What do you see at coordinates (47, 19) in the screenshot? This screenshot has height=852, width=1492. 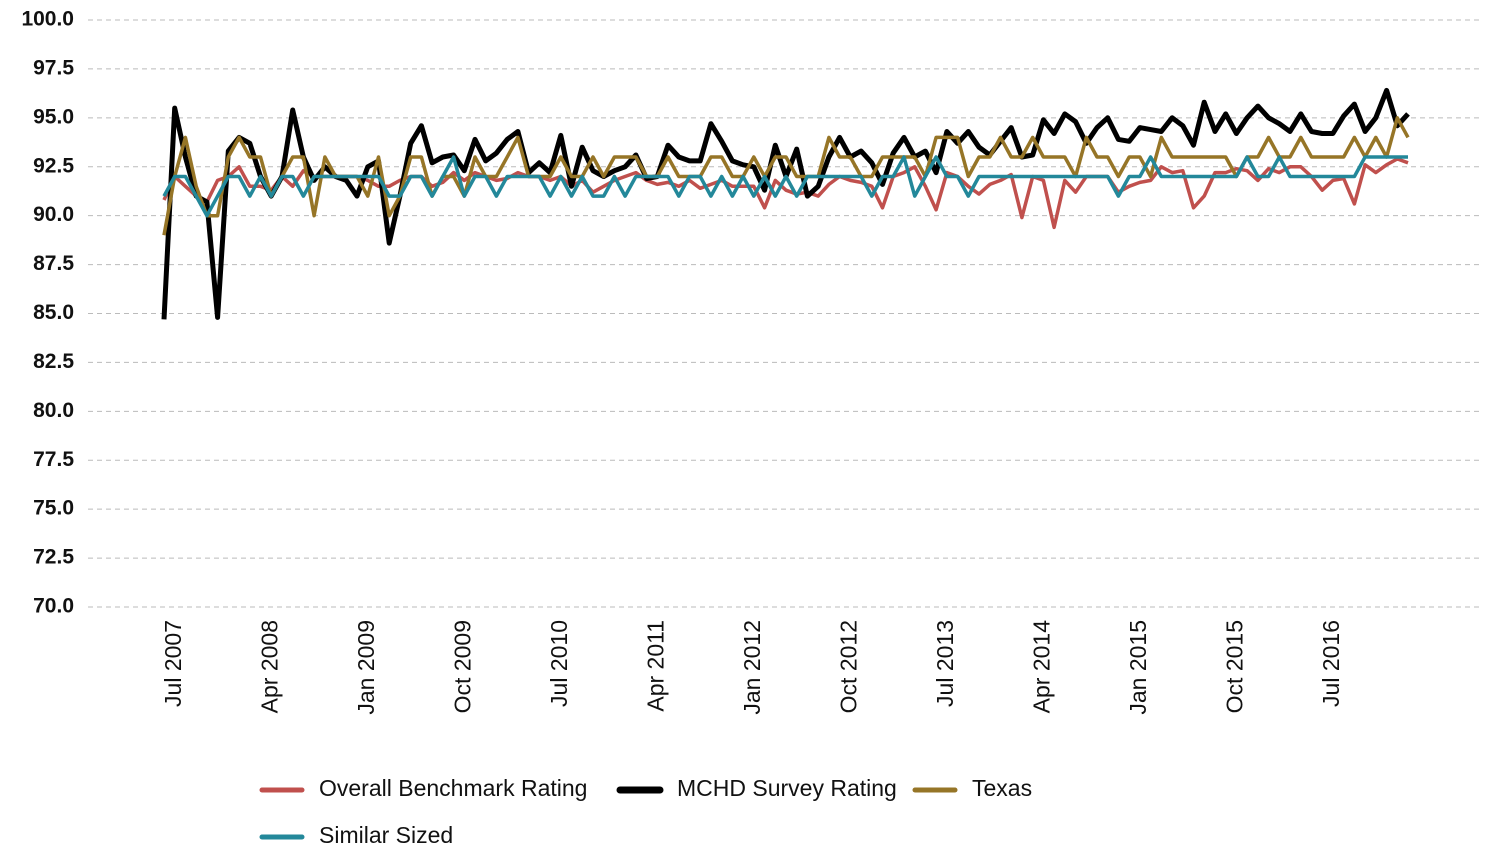 I see `y-tick-label: 100.0` at bounding box center [47, 19].